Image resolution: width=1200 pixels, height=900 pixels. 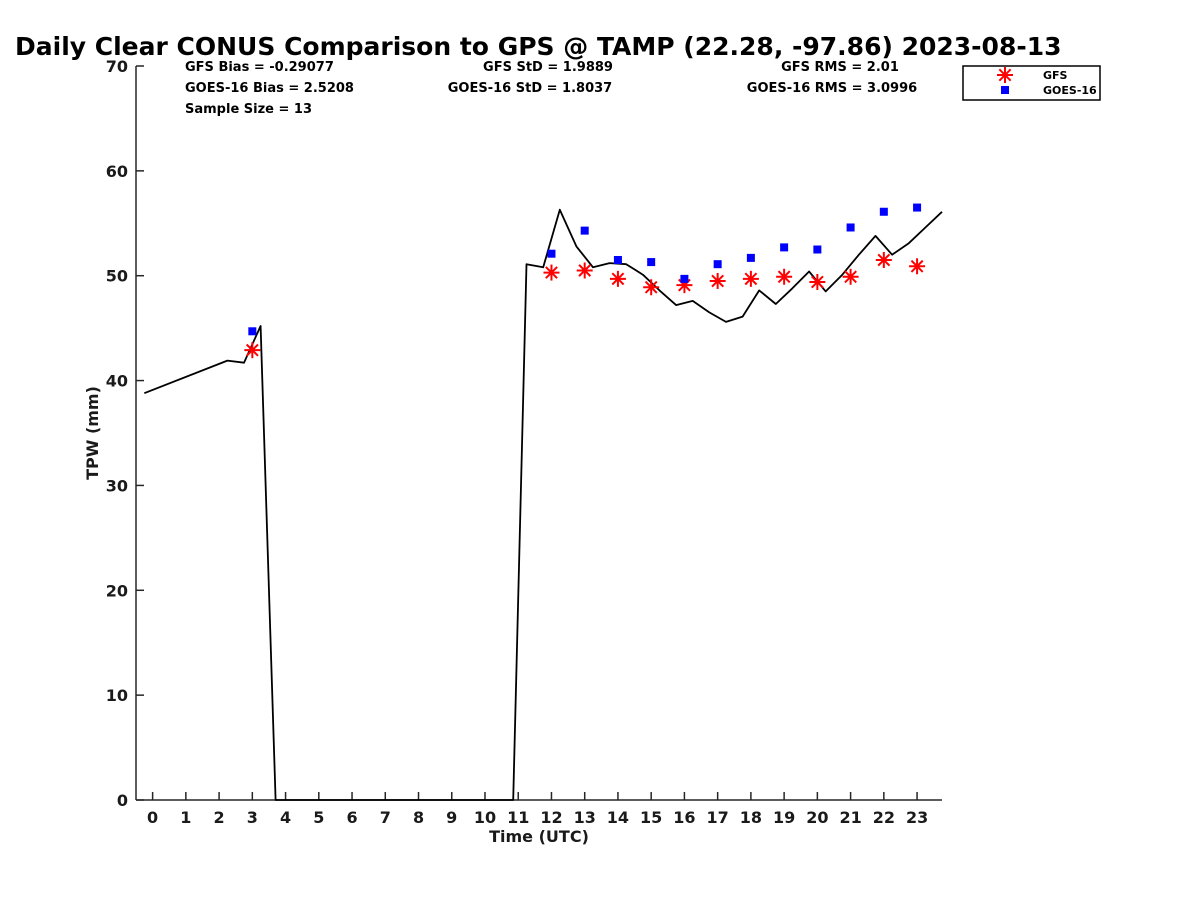 What do you see at coordinates (684, 817) in the screenshot?
I see `x-tick-label: 16` at bounding box center [684, 817].